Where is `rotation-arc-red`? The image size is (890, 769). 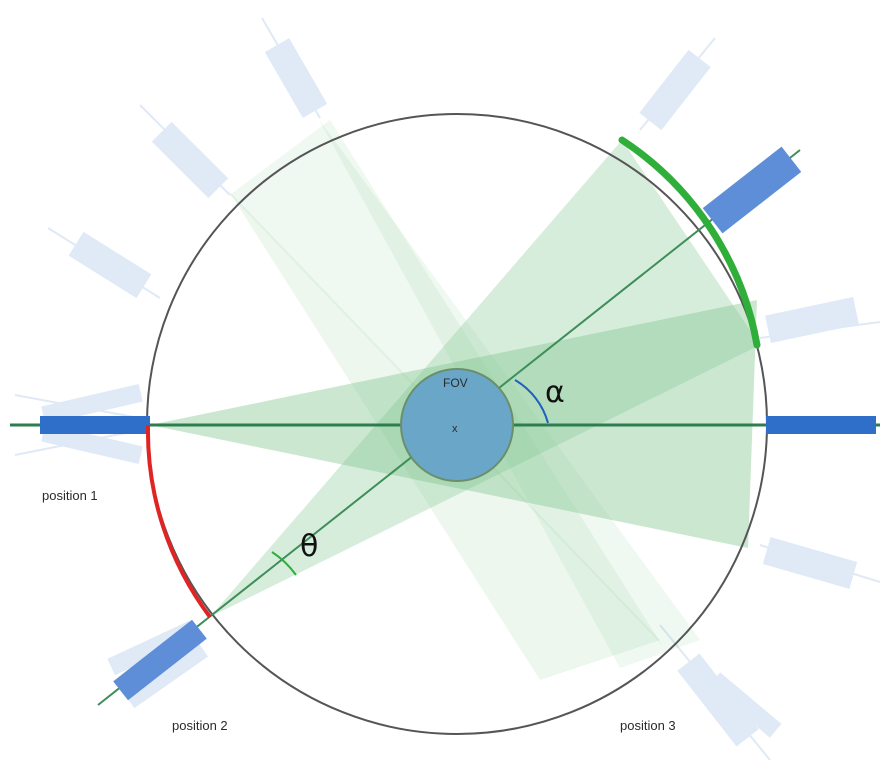
rotation-arc-red is located at coordinates (178, 521).